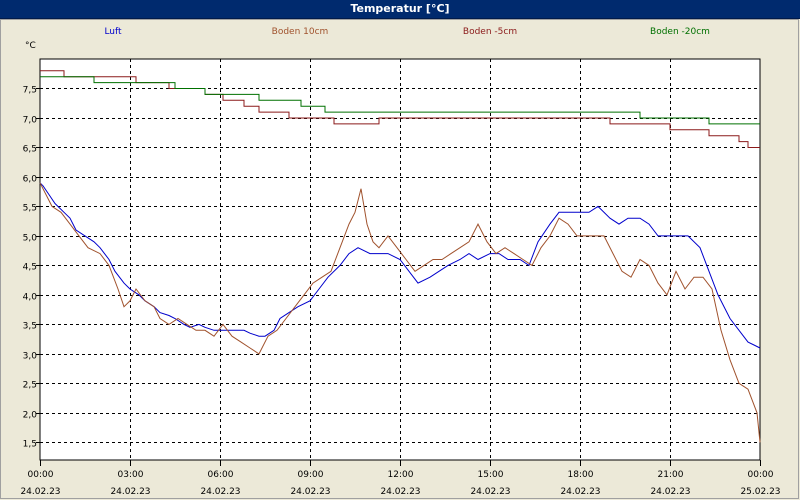 The width and height of the screenshot is (800, 500). What do you see at coordinates (30, 445) in the screenshot?
I see `y-tick-label: 1,5` at bounding box center [30, 445].